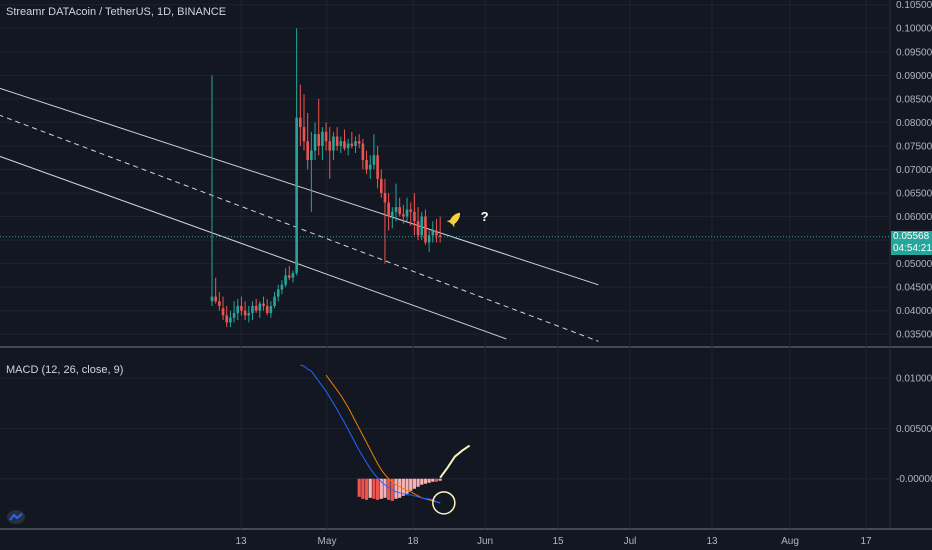  What do you see at coordinates (914, 76) in the screenshot?
I see `price-tick-label: 0.09000` at bounding box center [914, 76].